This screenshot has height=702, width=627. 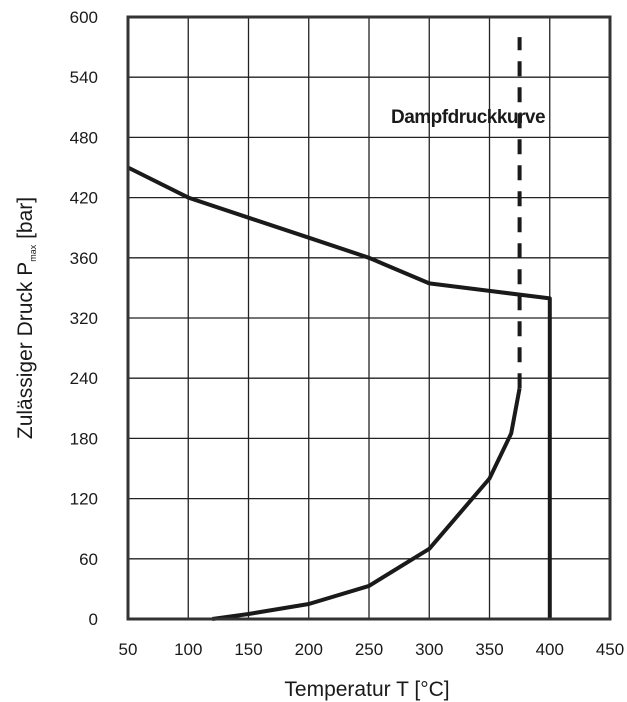 I want to click on y-tick-label-0: 0, so click(x=93, y=619).